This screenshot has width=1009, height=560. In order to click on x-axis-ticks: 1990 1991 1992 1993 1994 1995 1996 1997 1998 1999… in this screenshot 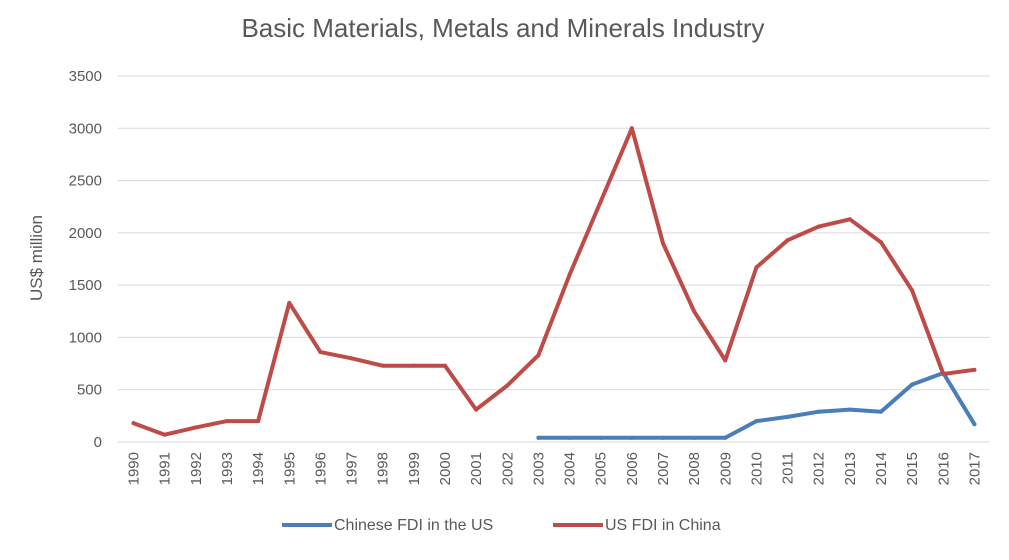, I will do `click(555, 468)`.